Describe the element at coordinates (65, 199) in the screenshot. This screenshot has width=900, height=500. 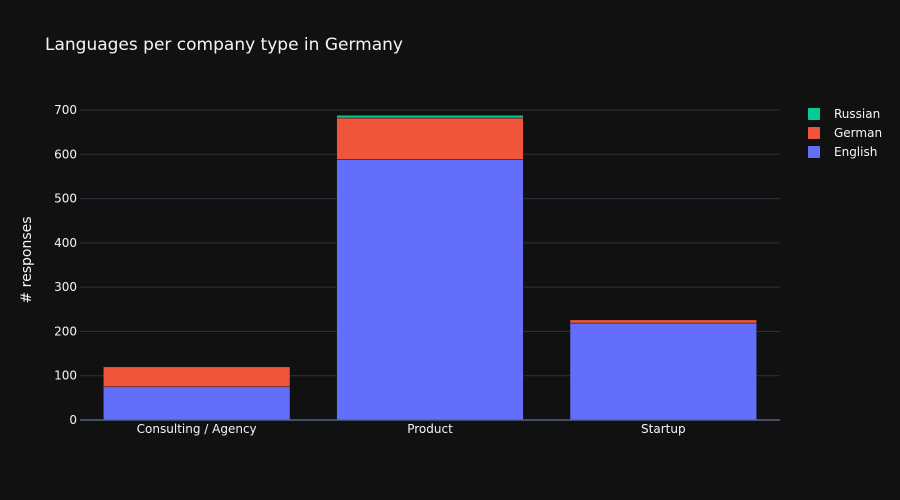
I see `y-tick-label: 500` at that location.